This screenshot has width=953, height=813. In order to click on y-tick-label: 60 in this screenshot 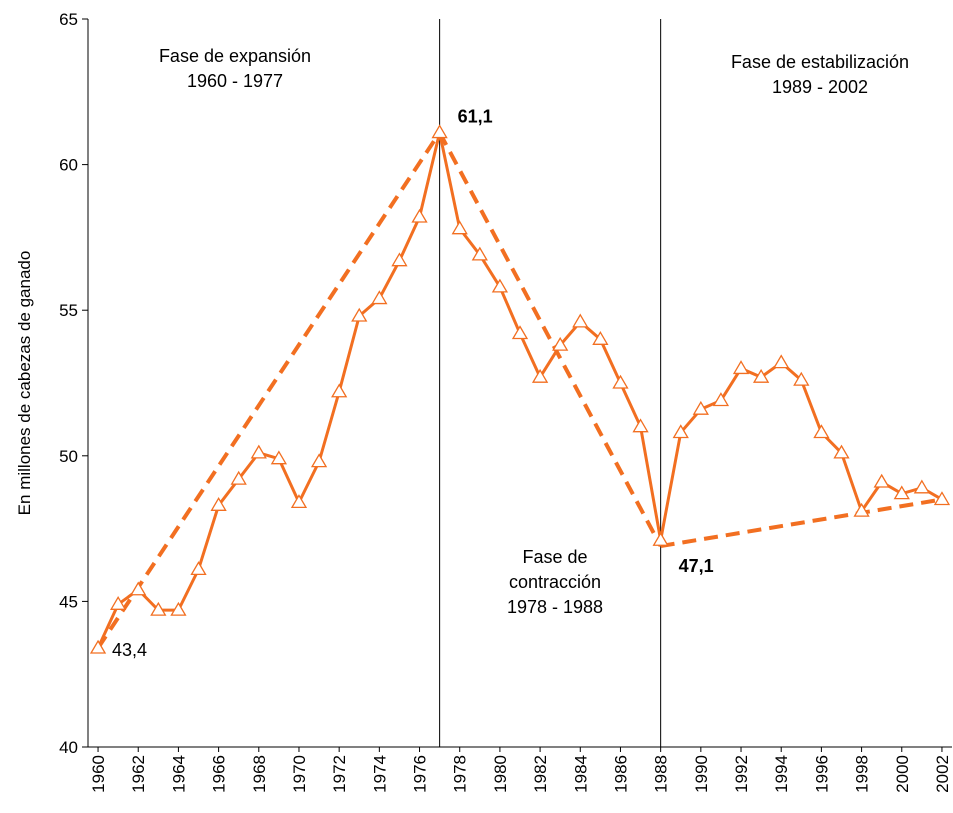, I will do `click(68, 165)`.